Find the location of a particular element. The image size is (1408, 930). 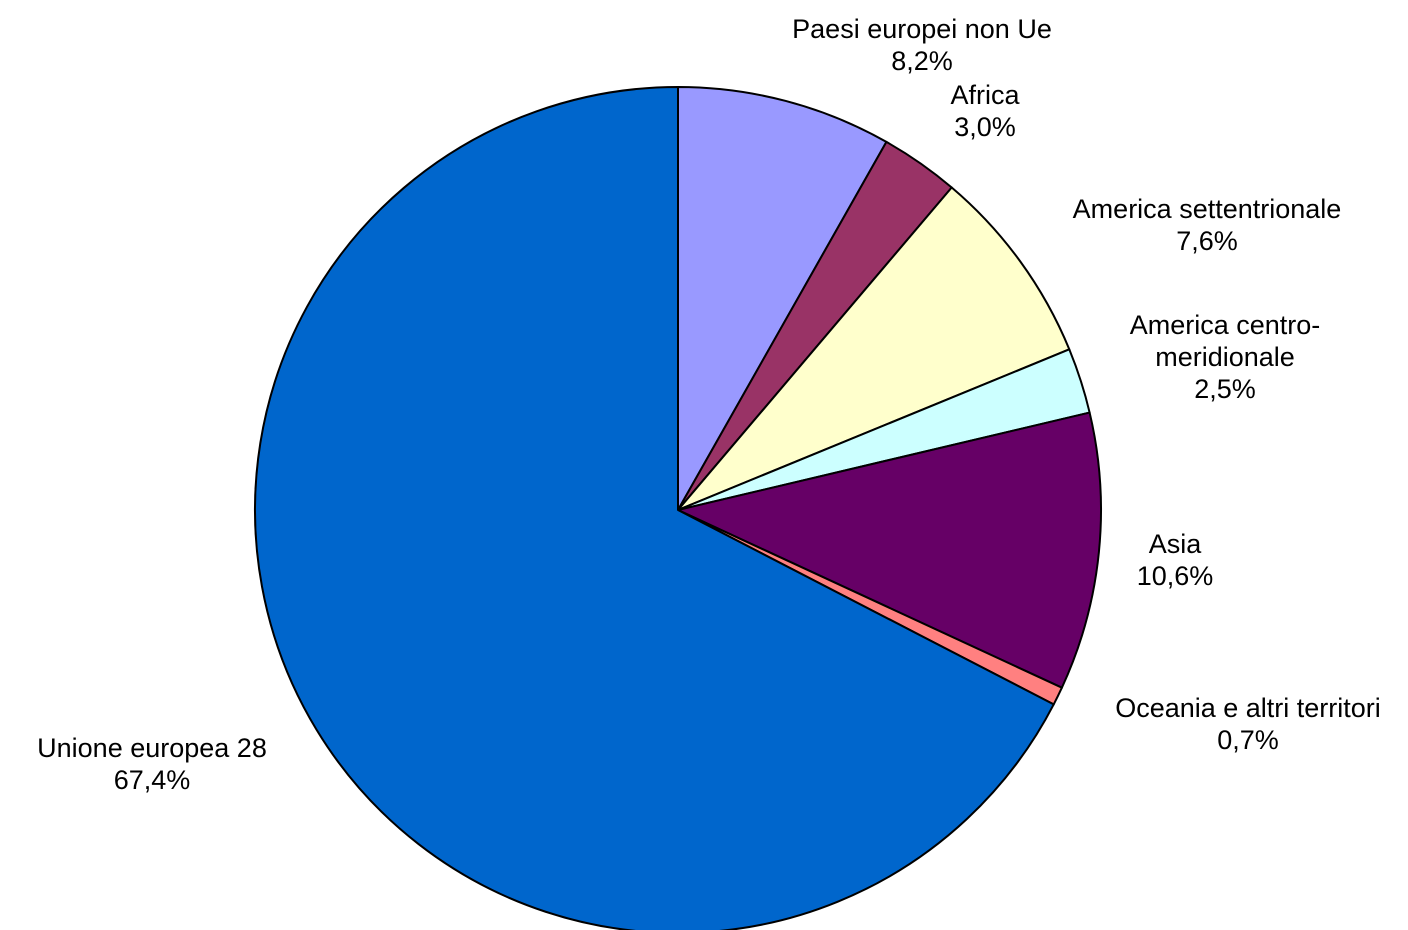

pie-slice-paesi-europei-non-ue is located at coordinates (782, 298).